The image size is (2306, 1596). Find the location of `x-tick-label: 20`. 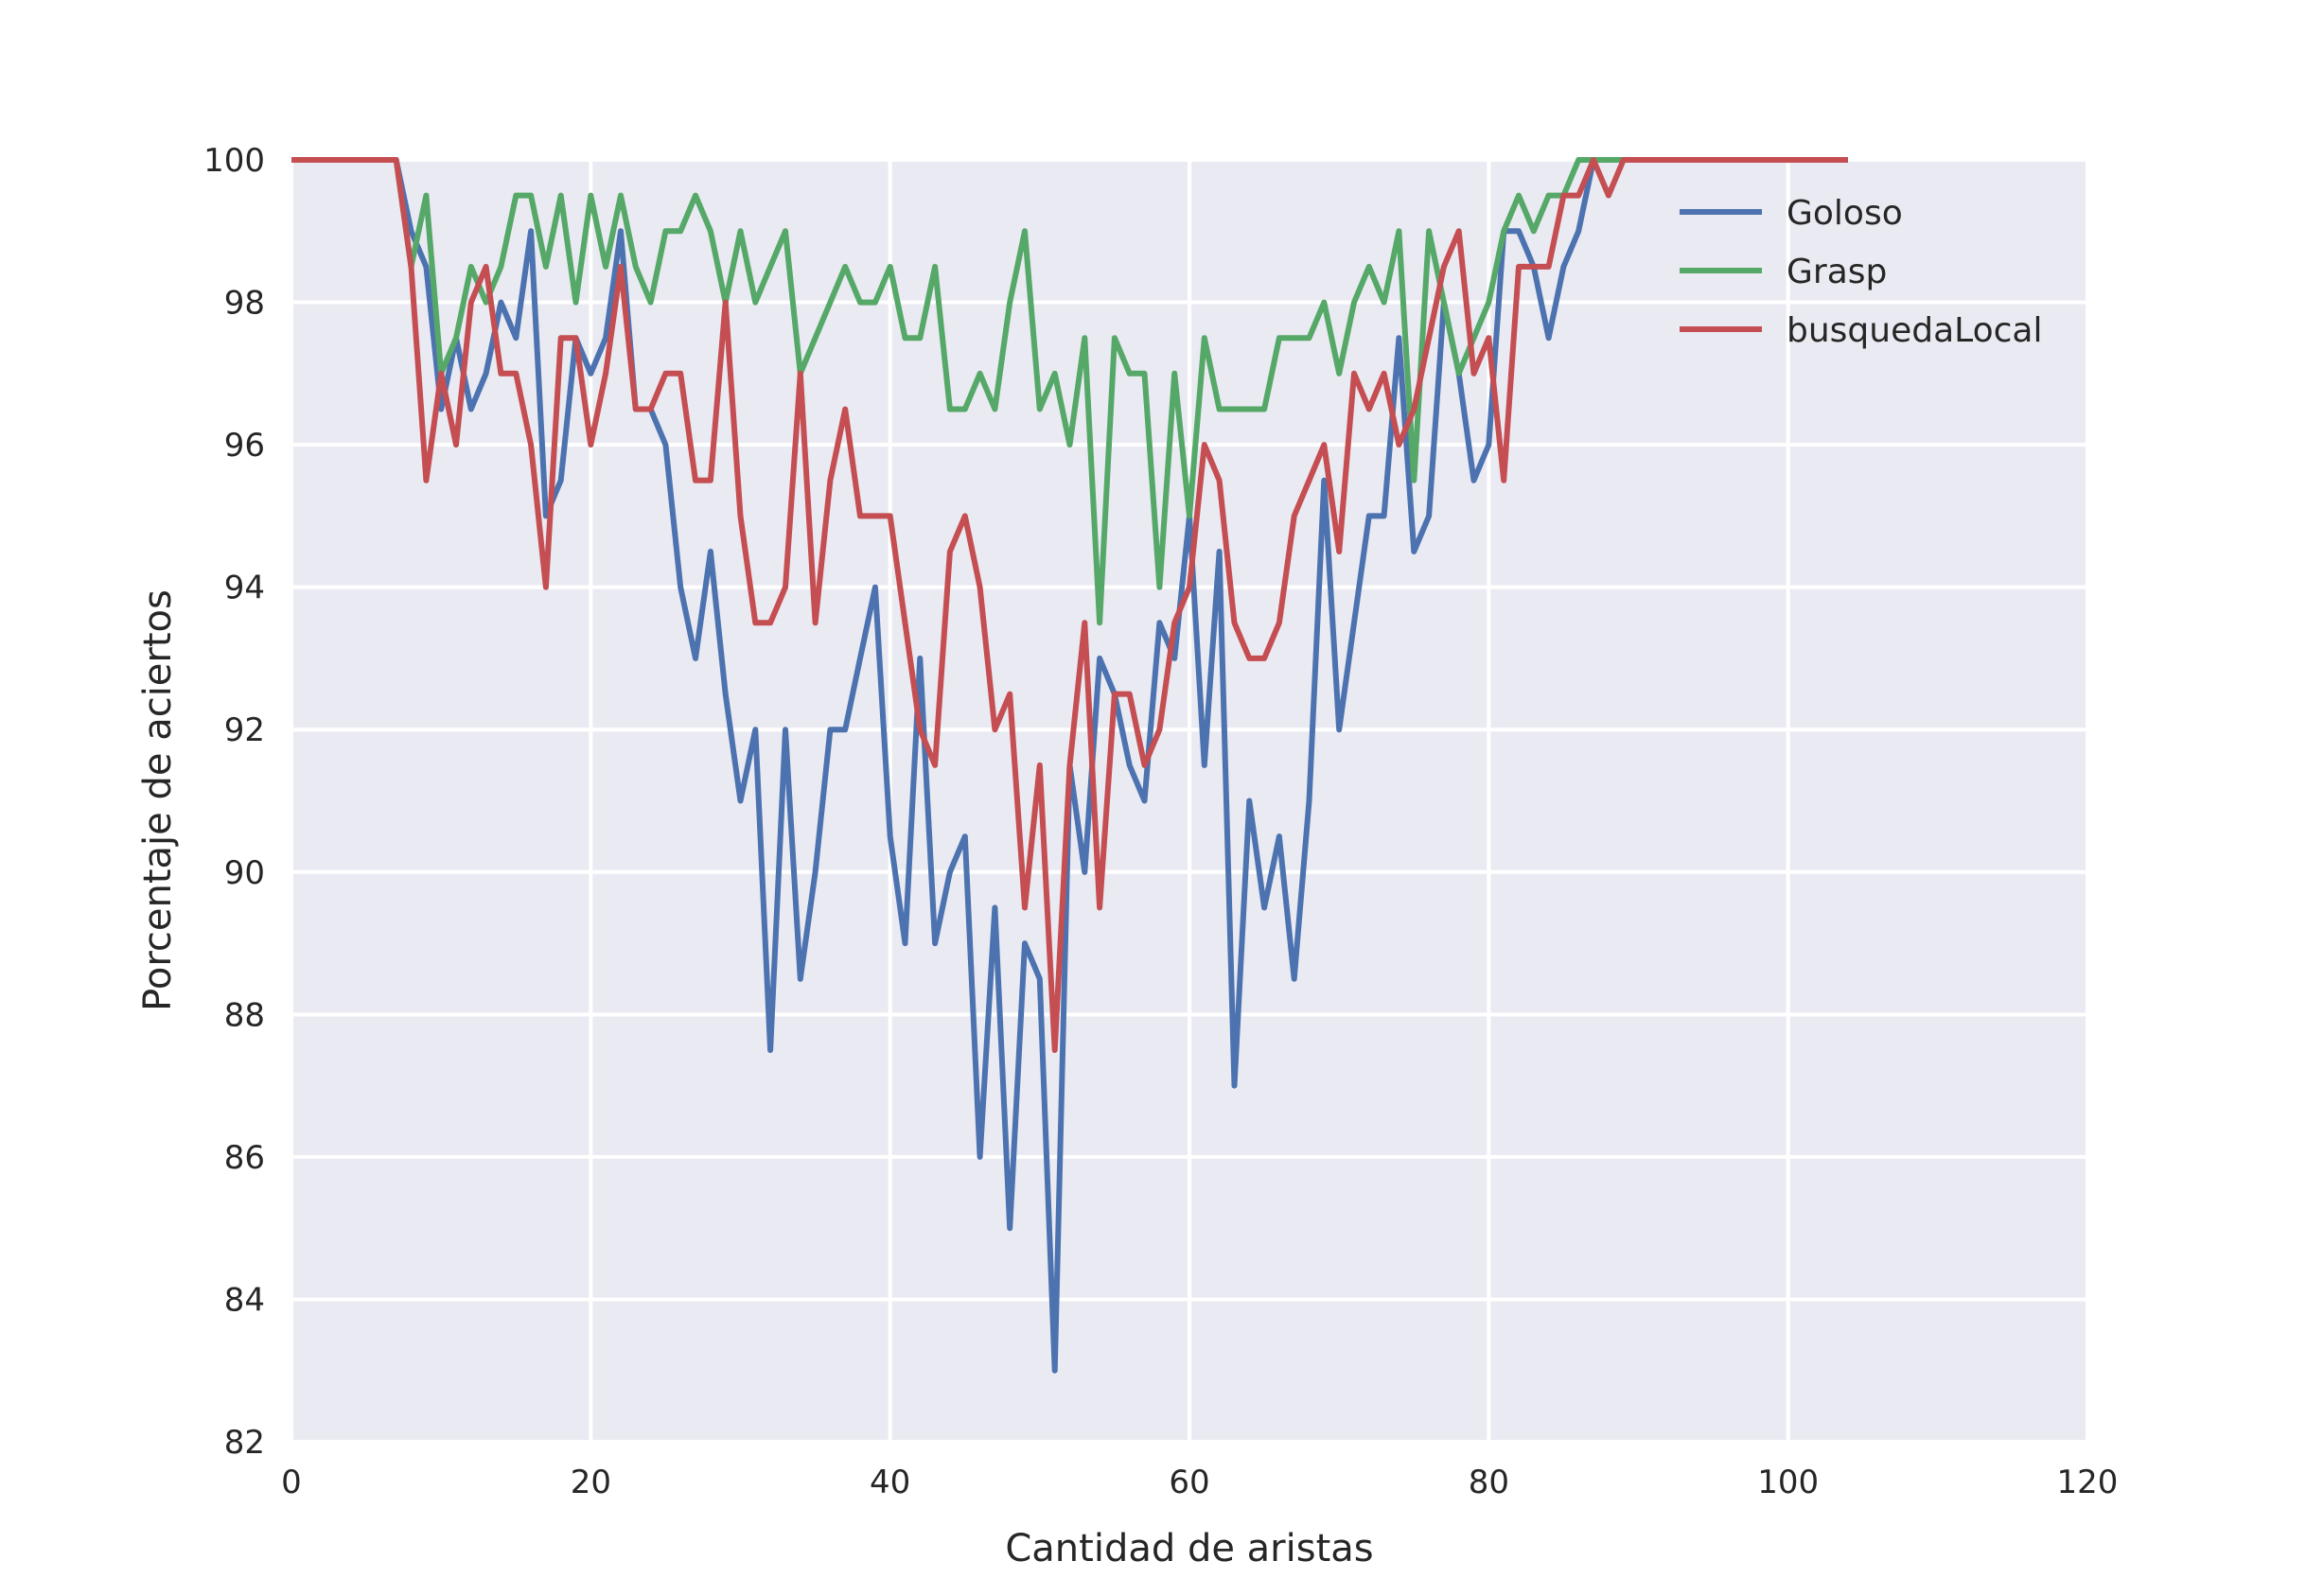

x-tick-label: 20 is located at coordinates (591, 1482).